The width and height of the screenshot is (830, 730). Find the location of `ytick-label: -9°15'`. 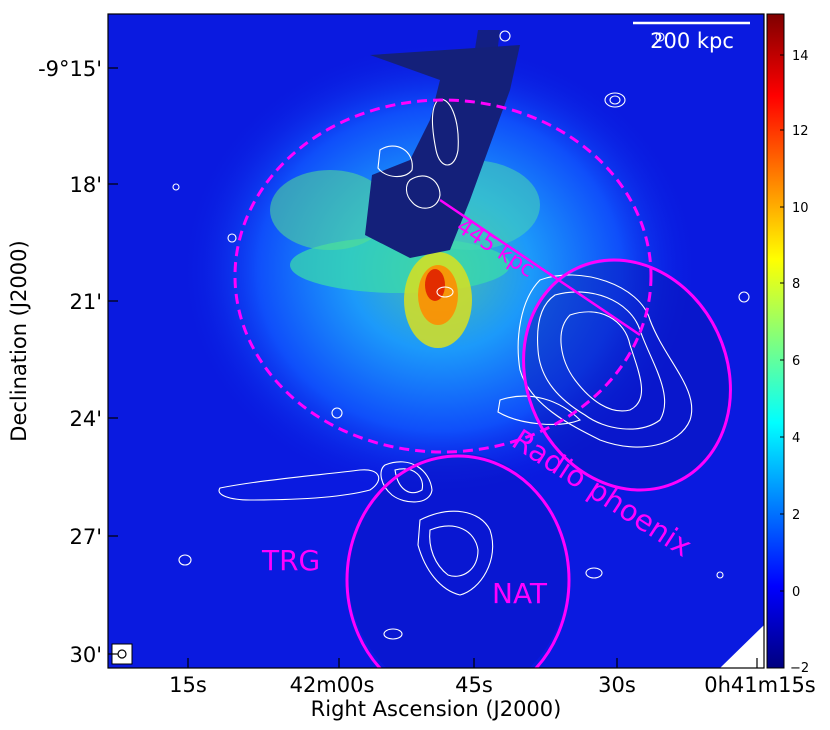

ytick-label: -9°15' is located at coordinates (70, 69).